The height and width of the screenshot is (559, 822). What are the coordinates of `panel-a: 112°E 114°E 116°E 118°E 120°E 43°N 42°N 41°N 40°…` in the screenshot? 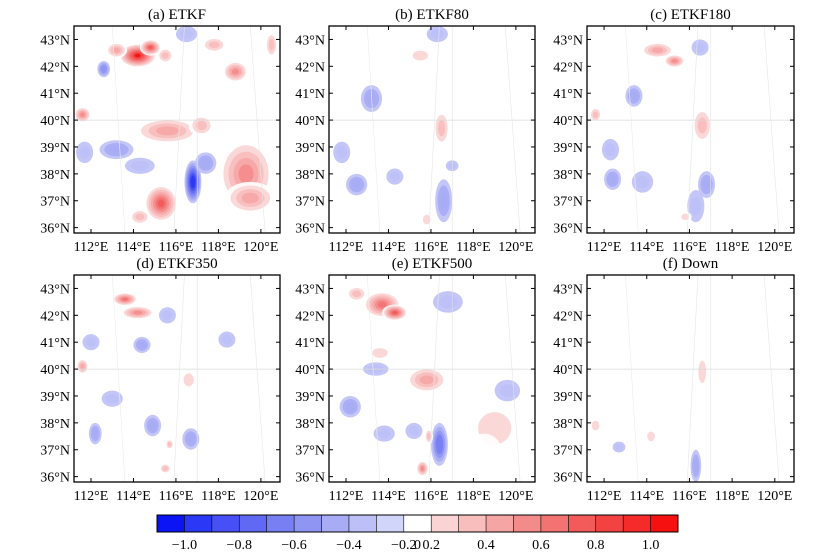 It's located at (160, 131).